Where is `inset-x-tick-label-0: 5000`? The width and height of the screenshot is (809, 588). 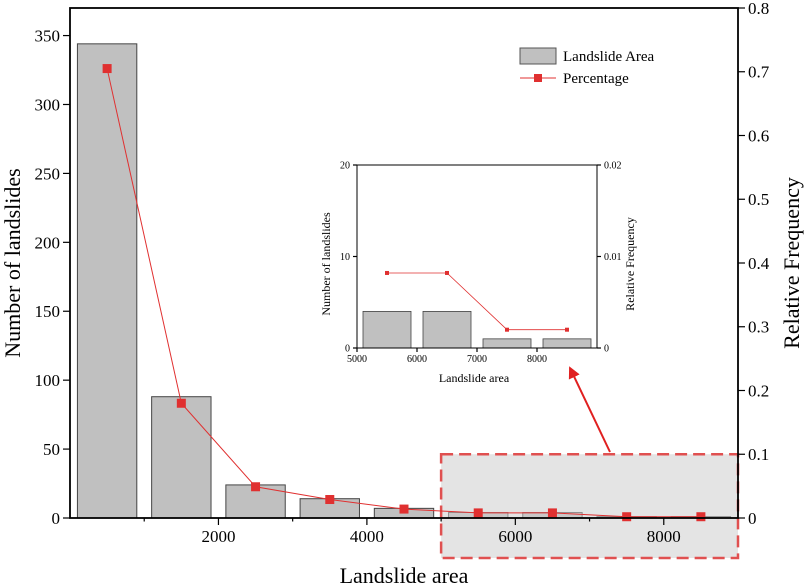
inset-x-tick-label-0: 5000 is located at coordinates (357, 359).